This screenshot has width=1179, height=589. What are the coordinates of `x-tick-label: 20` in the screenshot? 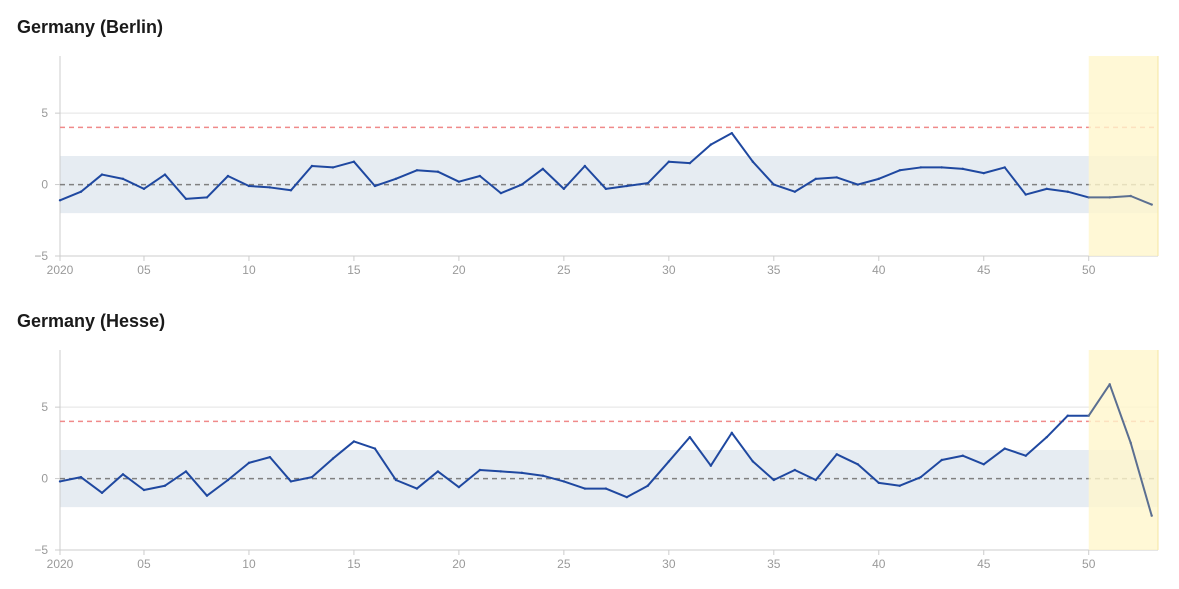 It's located at (459, 270).